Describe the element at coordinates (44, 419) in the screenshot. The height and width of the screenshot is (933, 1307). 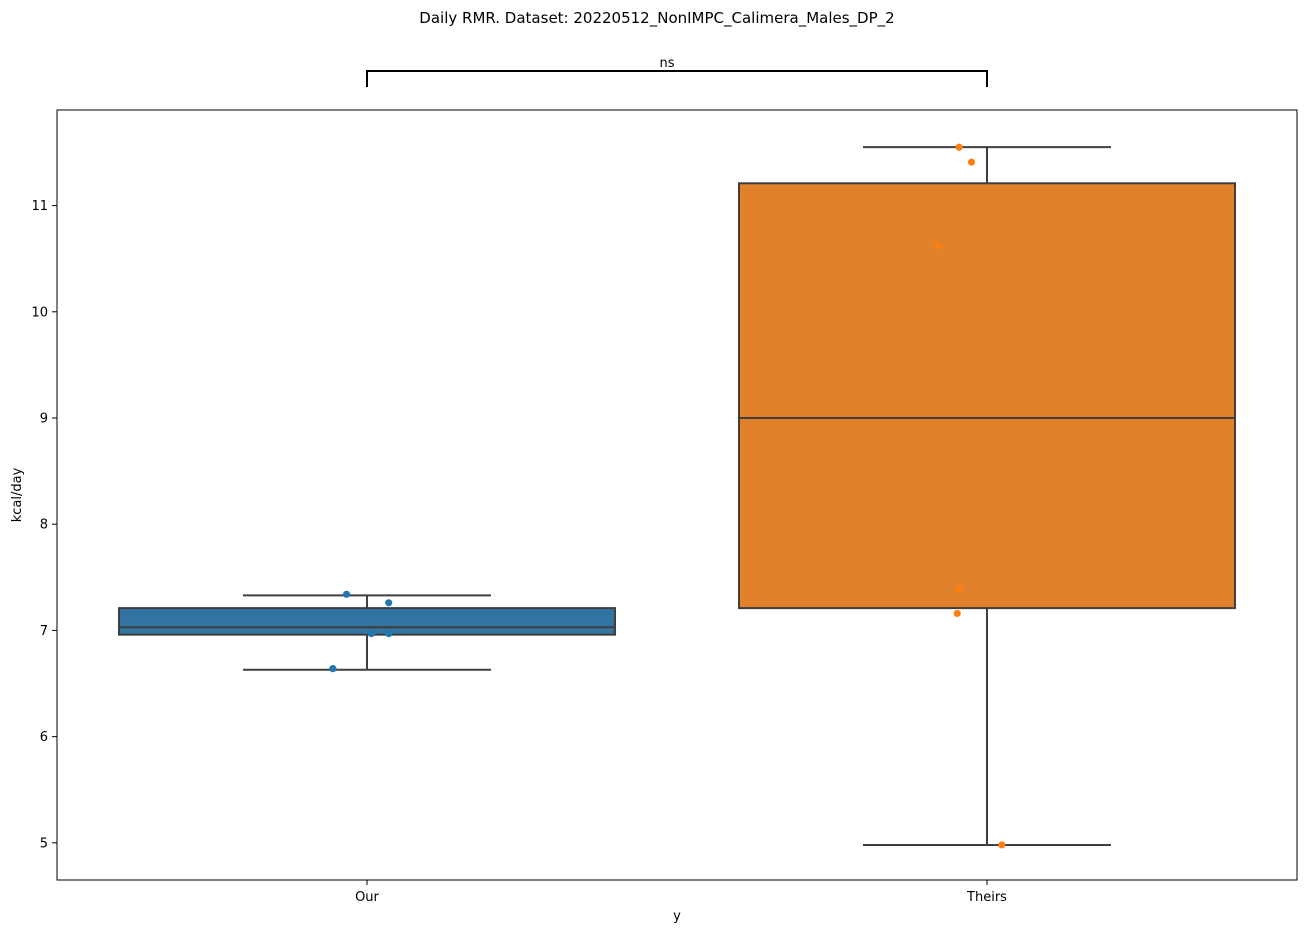
I see `y-tick-label: 9` at that location.